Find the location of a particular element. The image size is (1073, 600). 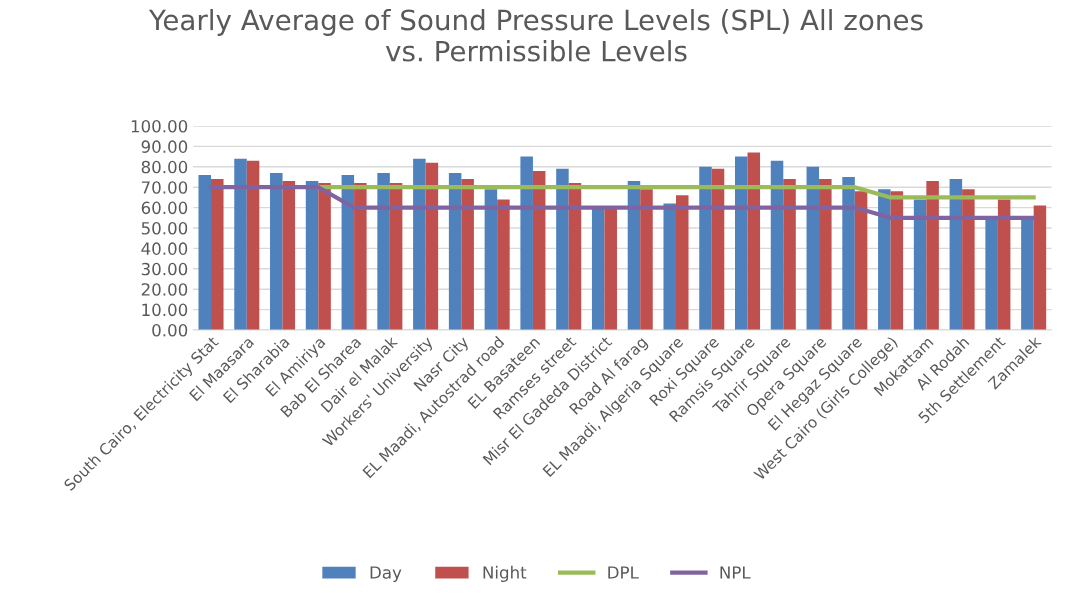

y-tick-label: 20.00 is located at coordinates (164, 289).